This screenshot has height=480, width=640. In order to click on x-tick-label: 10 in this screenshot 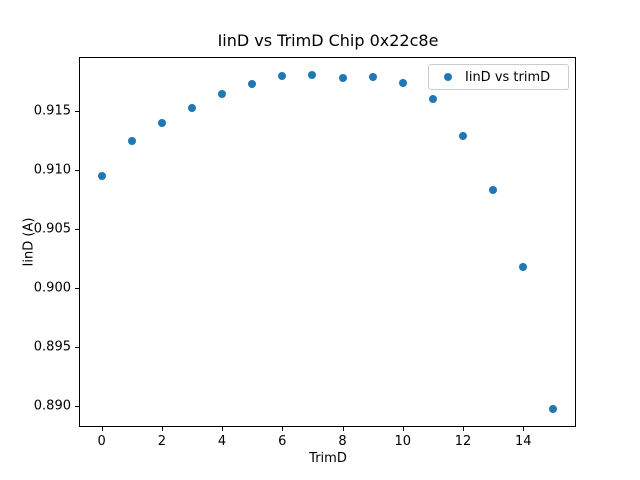, I will do `click(403, 441)`.